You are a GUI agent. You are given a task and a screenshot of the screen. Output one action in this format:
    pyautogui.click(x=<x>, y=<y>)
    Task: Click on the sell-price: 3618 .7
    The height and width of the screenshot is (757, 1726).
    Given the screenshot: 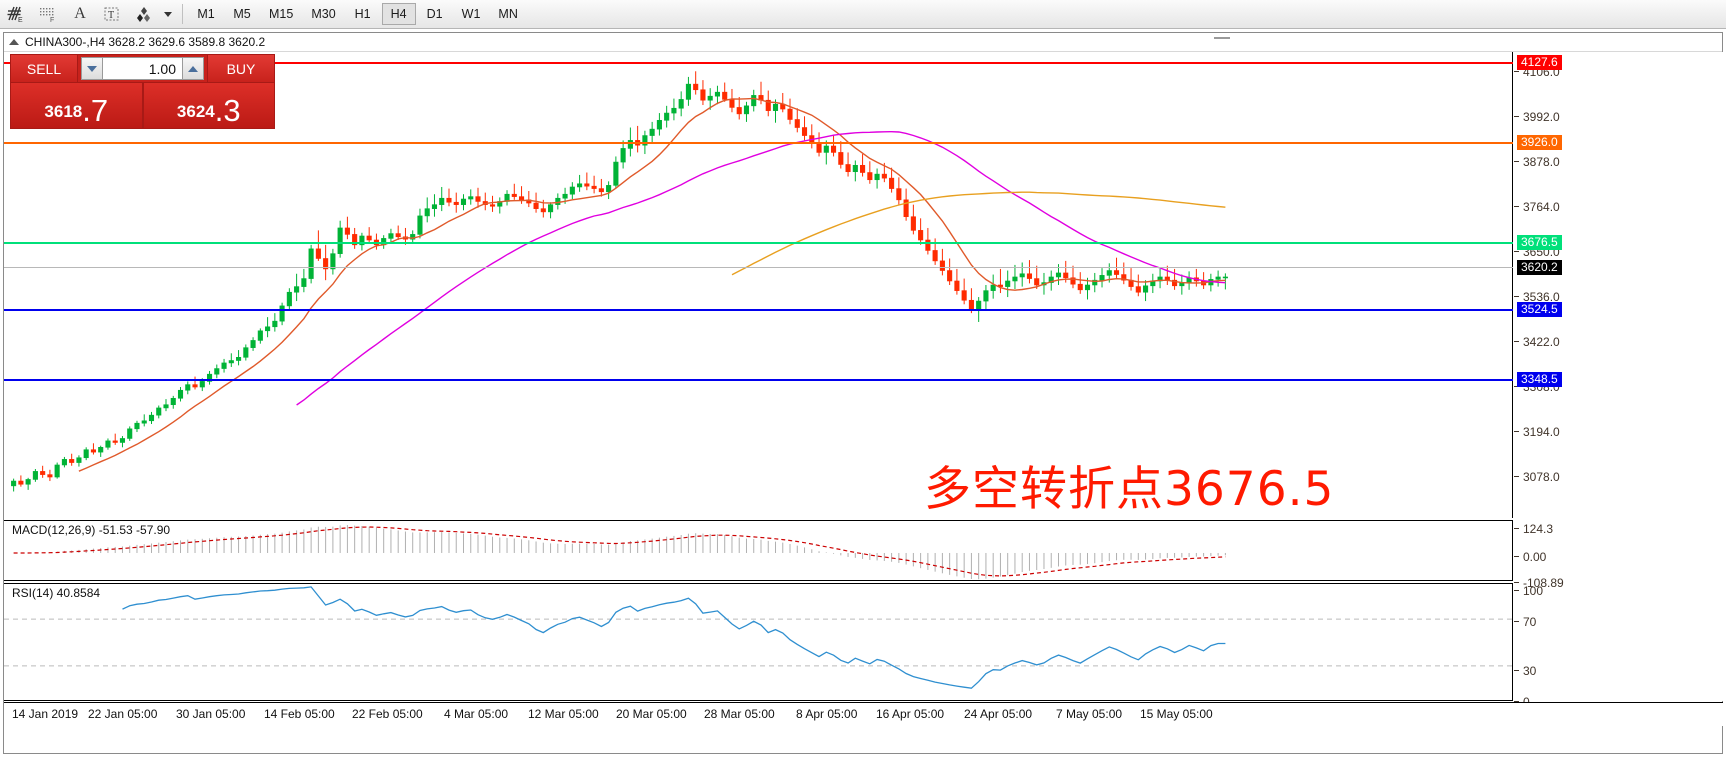 What is the action you would take?
    pyautogui.click(x=76, y=106)
    